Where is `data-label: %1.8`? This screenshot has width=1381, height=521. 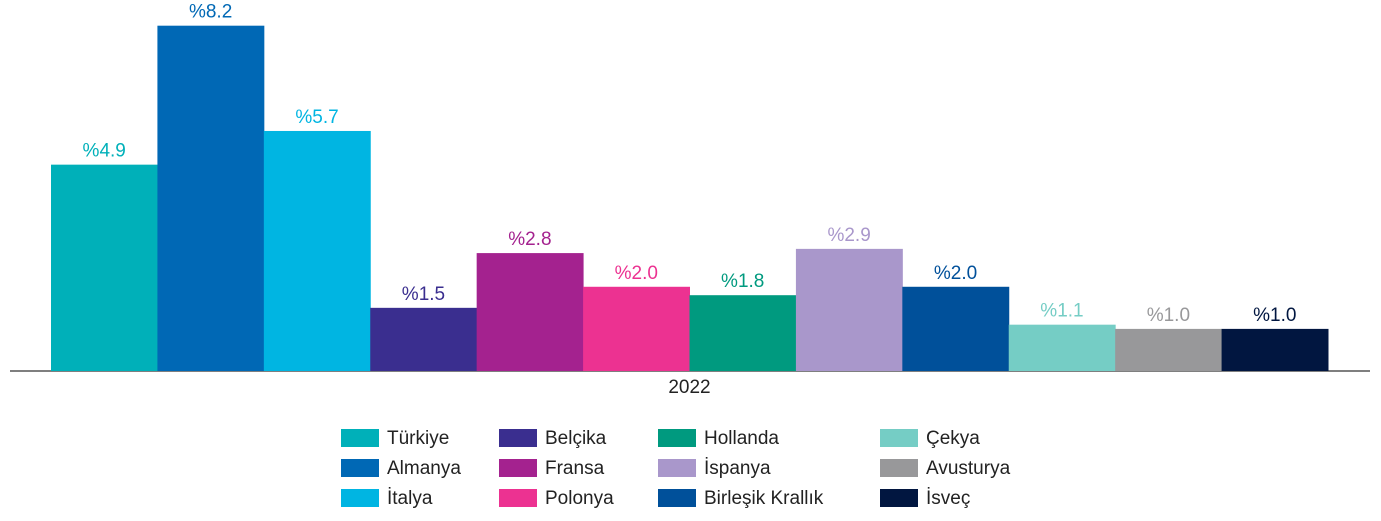 data-label: %1.8 is located at coordinates (742, 281).